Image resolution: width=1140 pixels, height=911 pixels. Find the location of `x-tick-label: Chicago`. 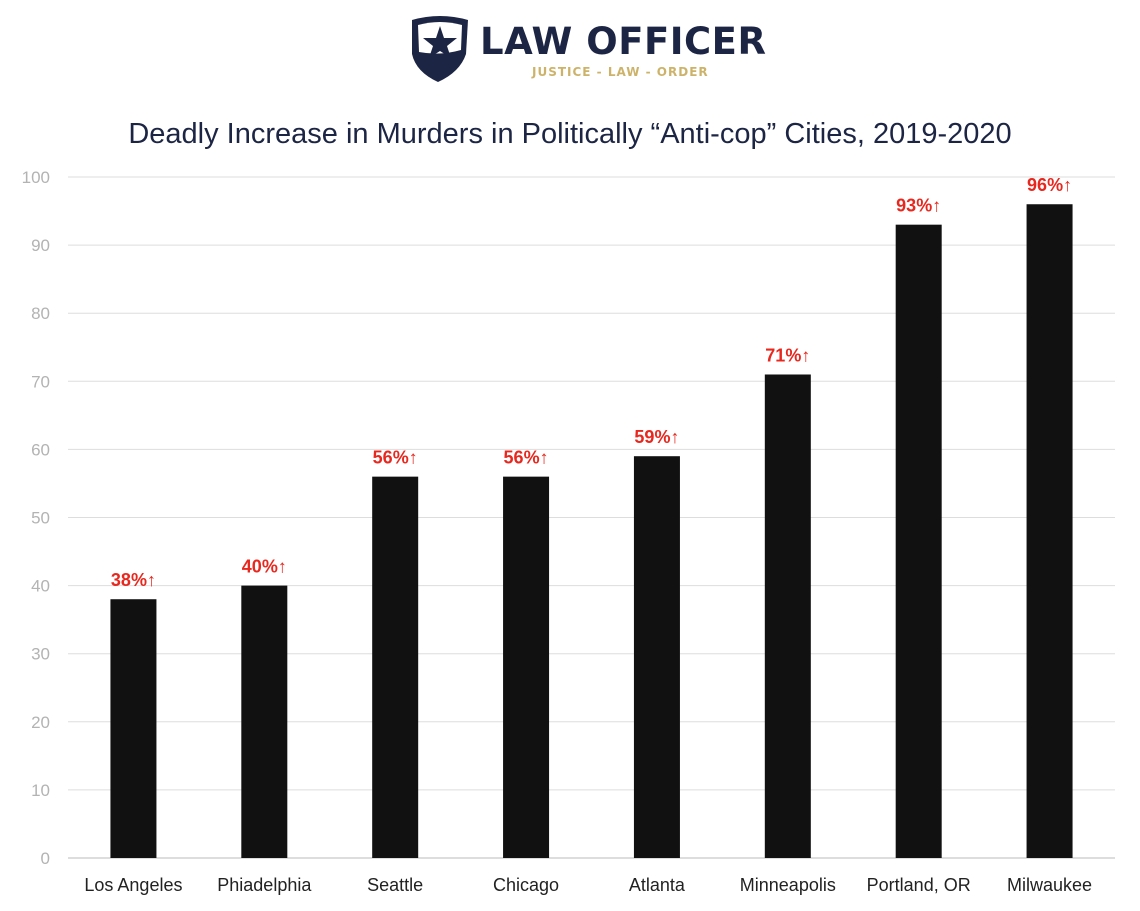

x-tick-label: Chicago is located at coordinates (526, 885).